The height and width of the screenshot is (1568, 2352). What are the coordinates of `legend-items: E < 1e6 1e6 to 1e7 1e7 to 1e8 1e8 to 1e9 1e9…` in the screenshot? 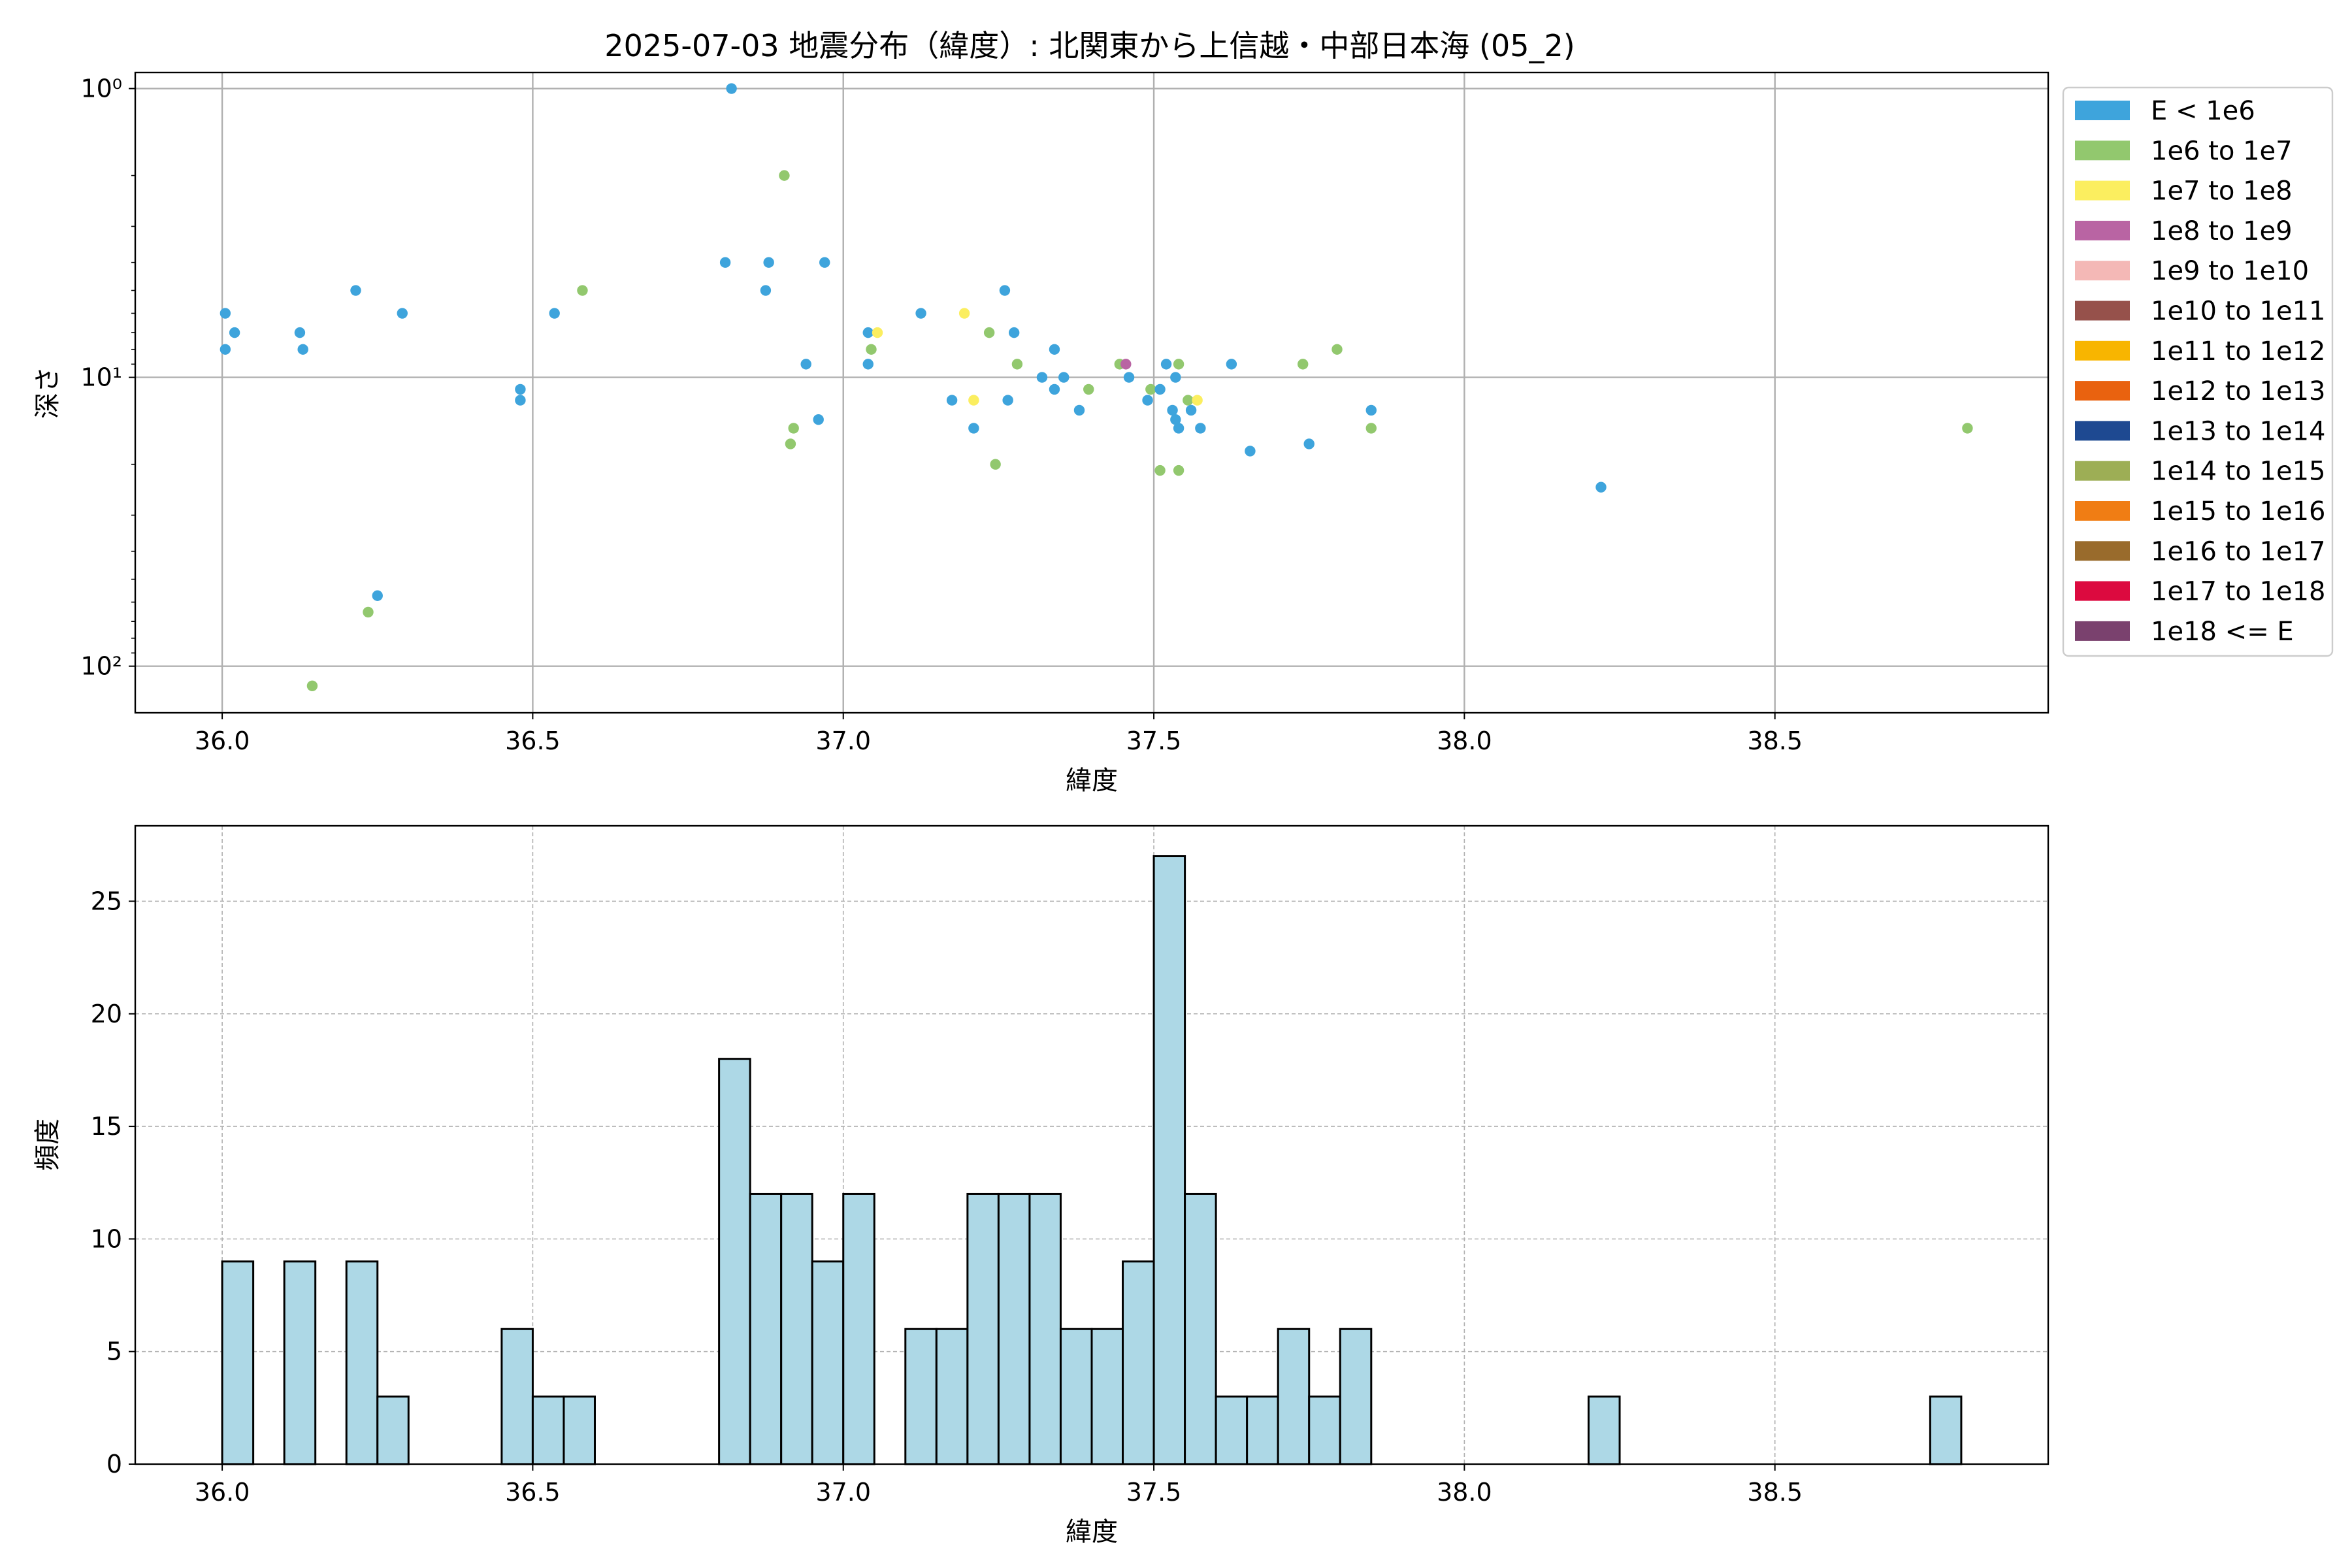 It's located at (2200, 371).